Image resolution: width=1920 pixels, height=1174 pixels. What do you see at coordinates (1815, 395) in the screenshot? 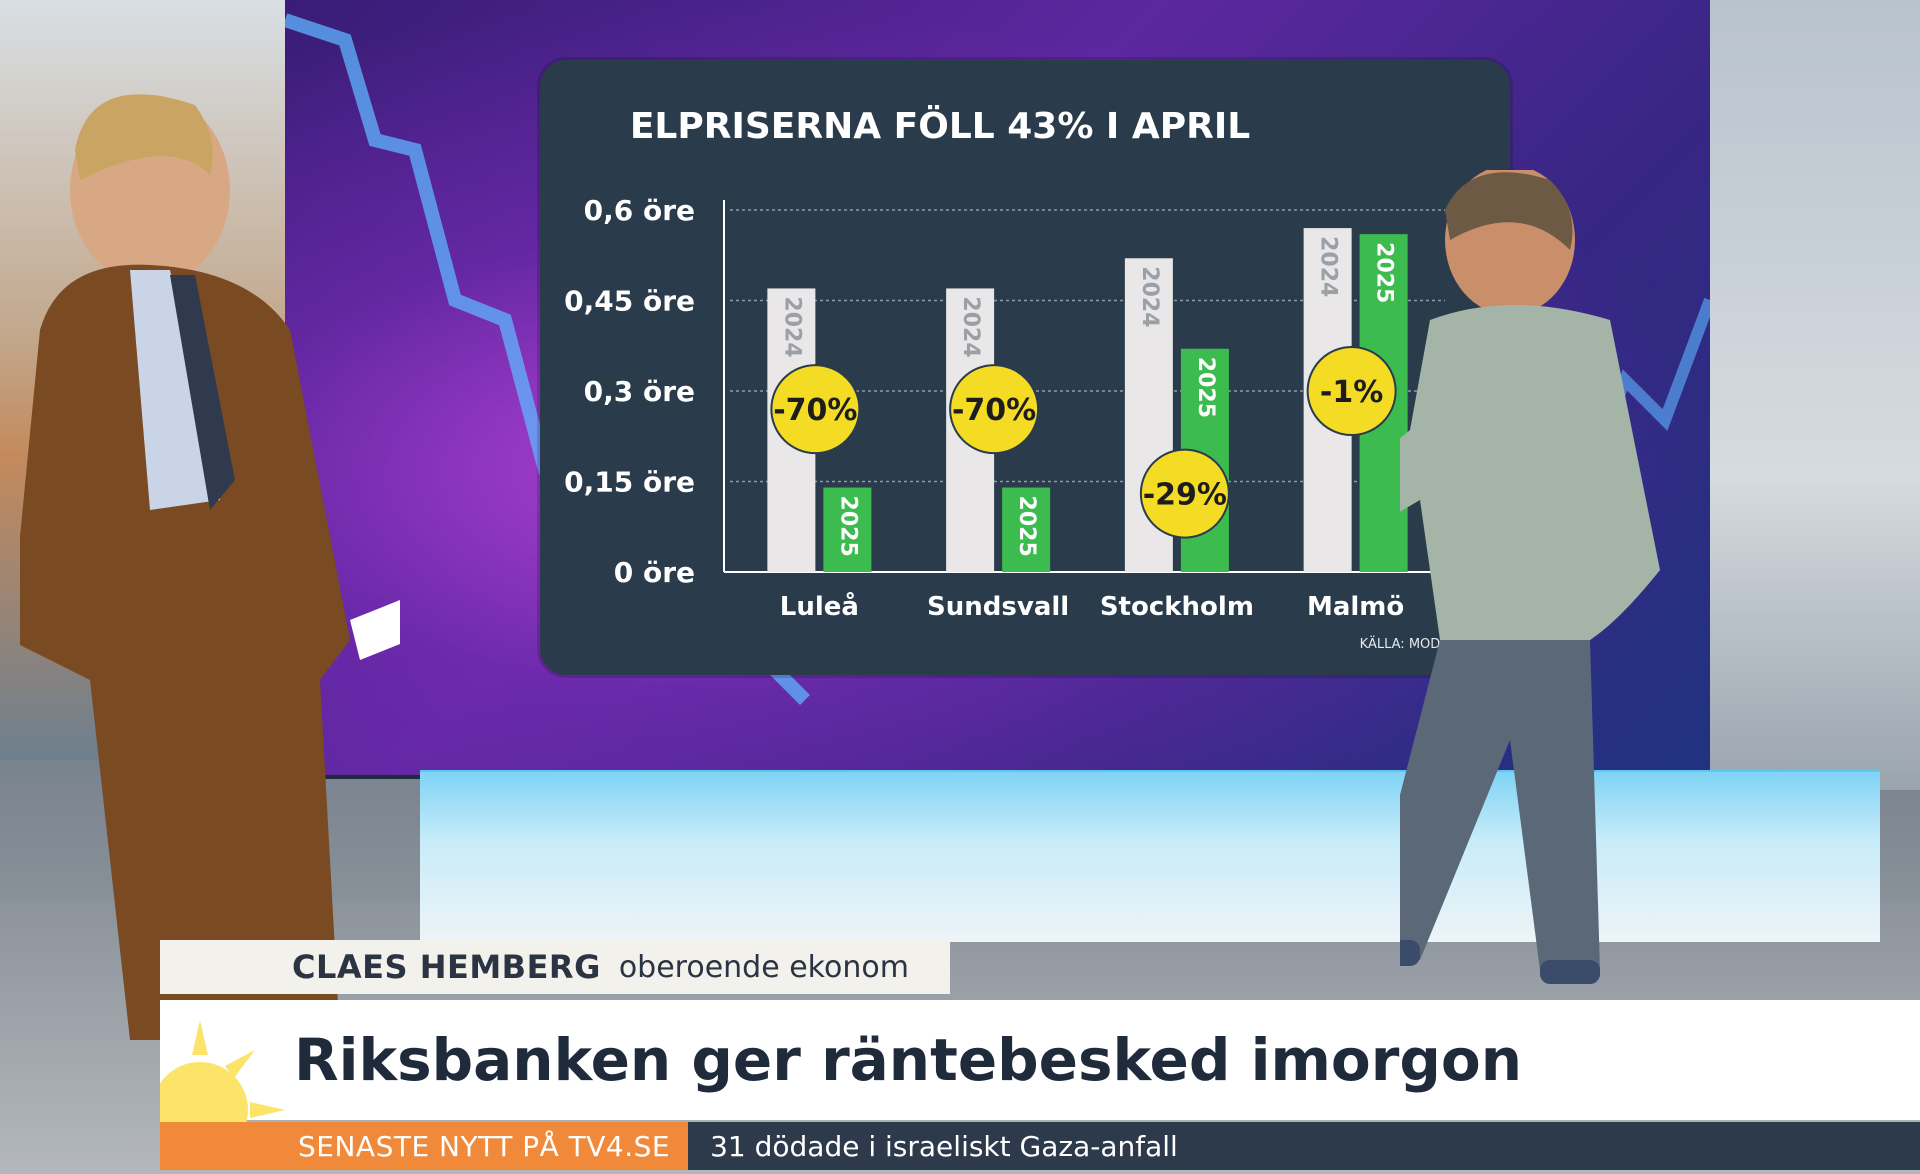
I see `studio-right-wall` at bounding box center [1815, 395].